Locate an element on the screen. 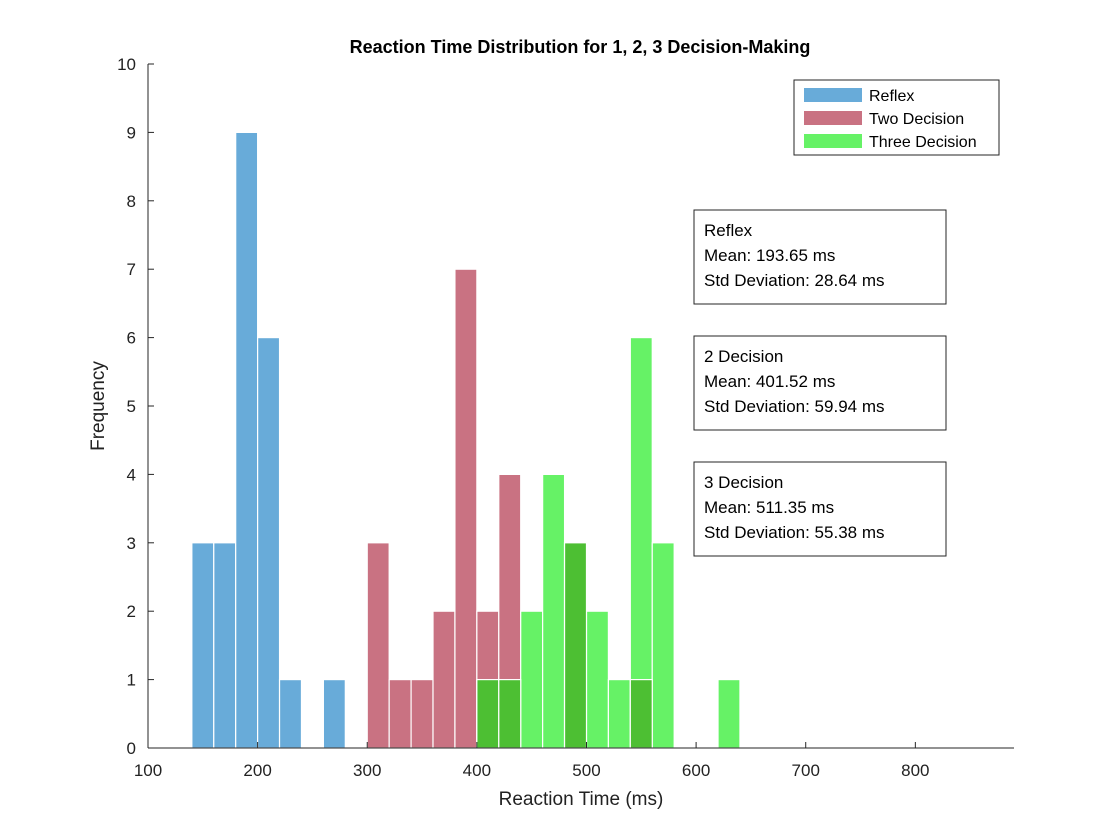 The height and width of the screenshot is (840, 1120). y-tick-label: 9 is located at coordinates (131, 132).